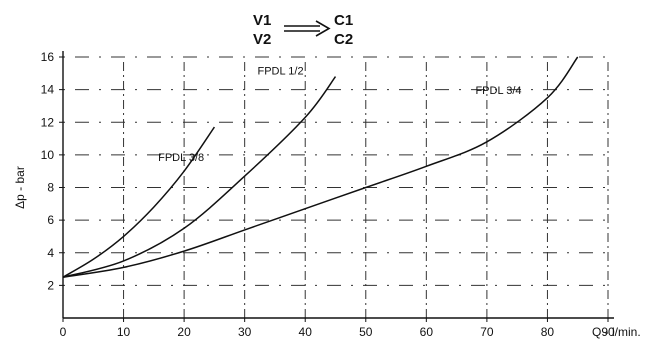  Describe the element at coordinates (281, 72) in the screenshot. I see `series-label: FPDL 1/2` at that location.